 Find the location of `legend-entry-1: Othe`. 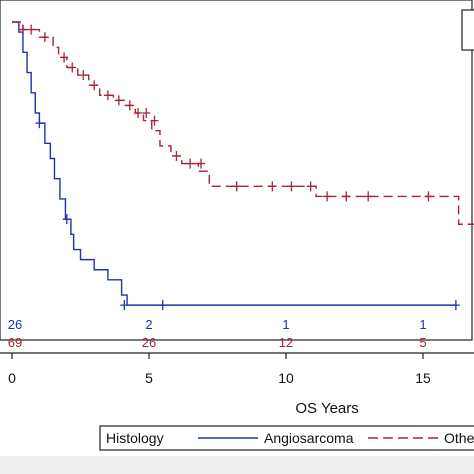

legend-entry-1: Othe is located at coordinates (459, 438).